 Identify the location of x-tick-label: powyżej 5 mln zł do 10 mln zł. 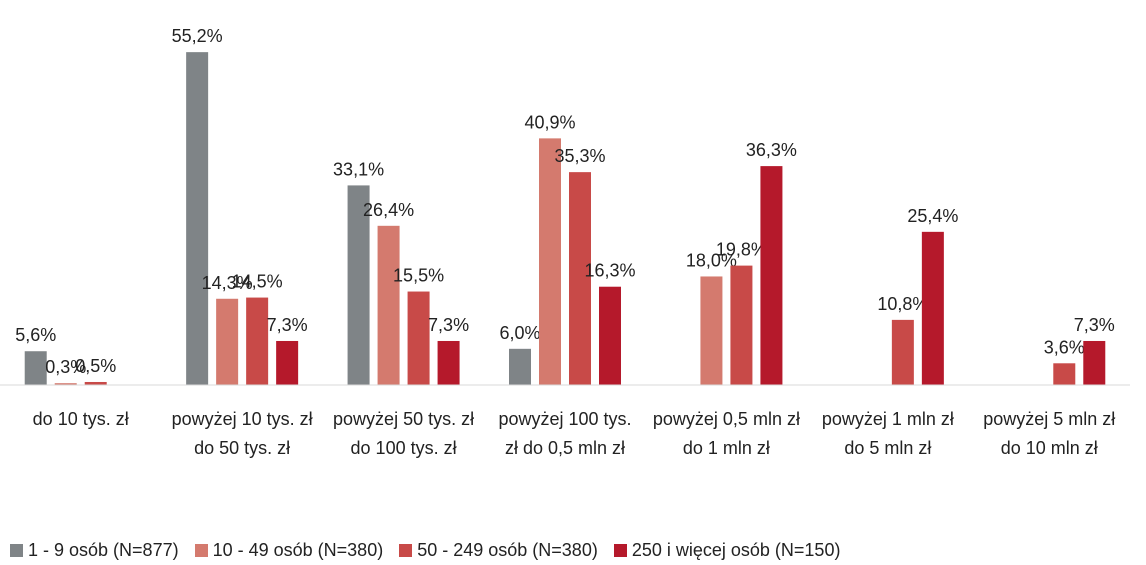
(1049, 433).